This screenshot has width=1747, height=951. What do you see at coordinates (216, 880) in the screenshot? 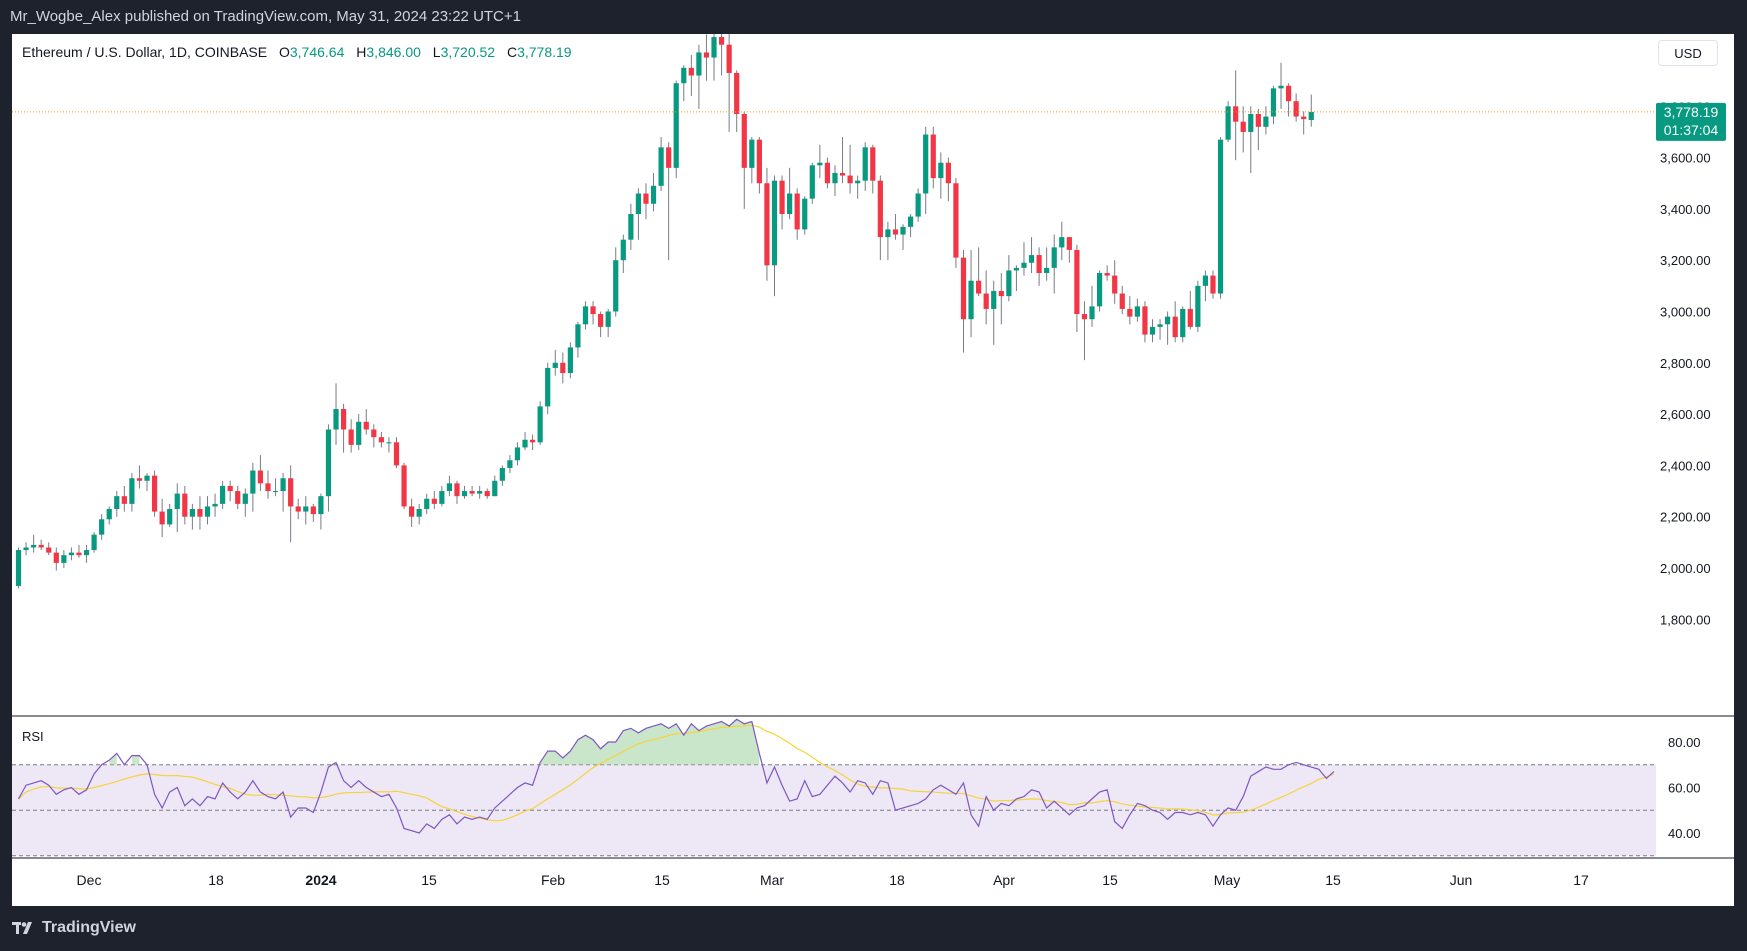
I see `time-axis-label: 18` at bounding box center [216, 880].